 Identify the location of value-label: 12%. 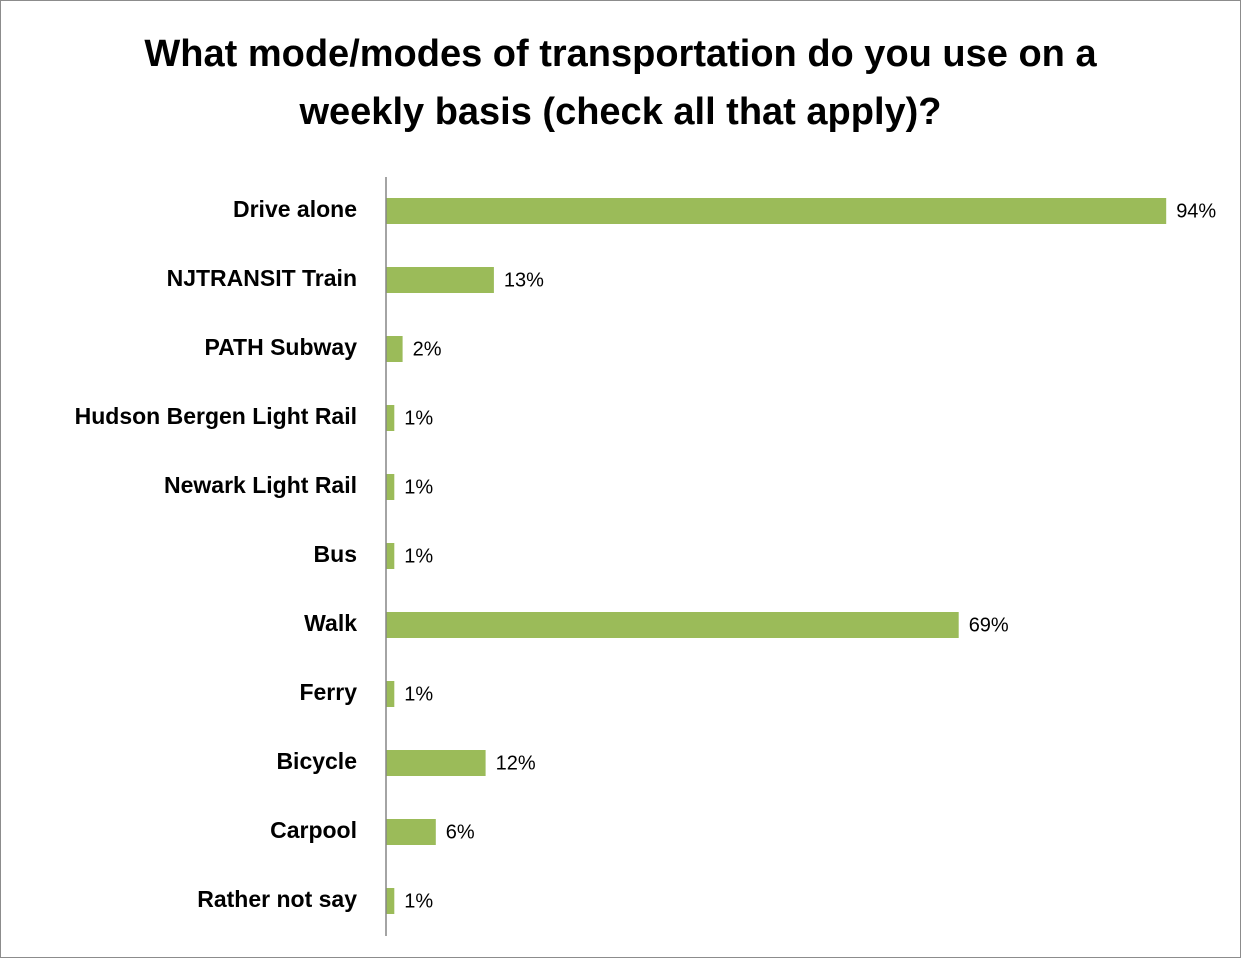
(516, 763).